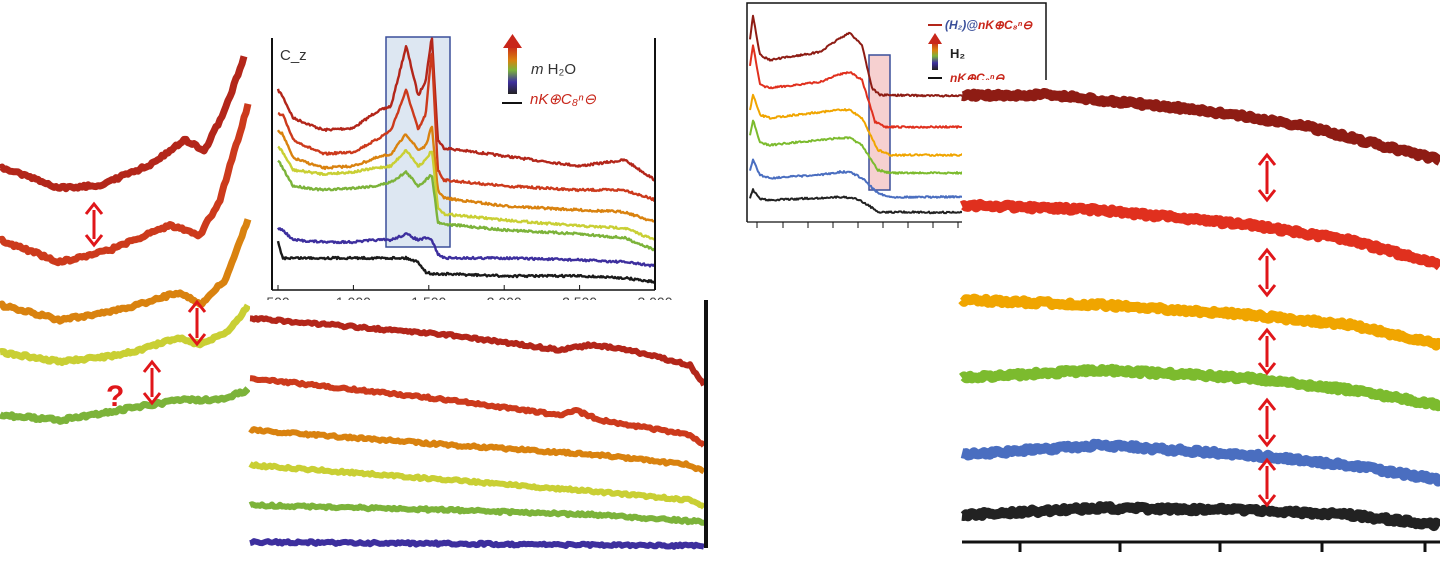  I want to click on legend-baseline-label: nK⊕C₈ⁿ⊖, so click(563, 99).